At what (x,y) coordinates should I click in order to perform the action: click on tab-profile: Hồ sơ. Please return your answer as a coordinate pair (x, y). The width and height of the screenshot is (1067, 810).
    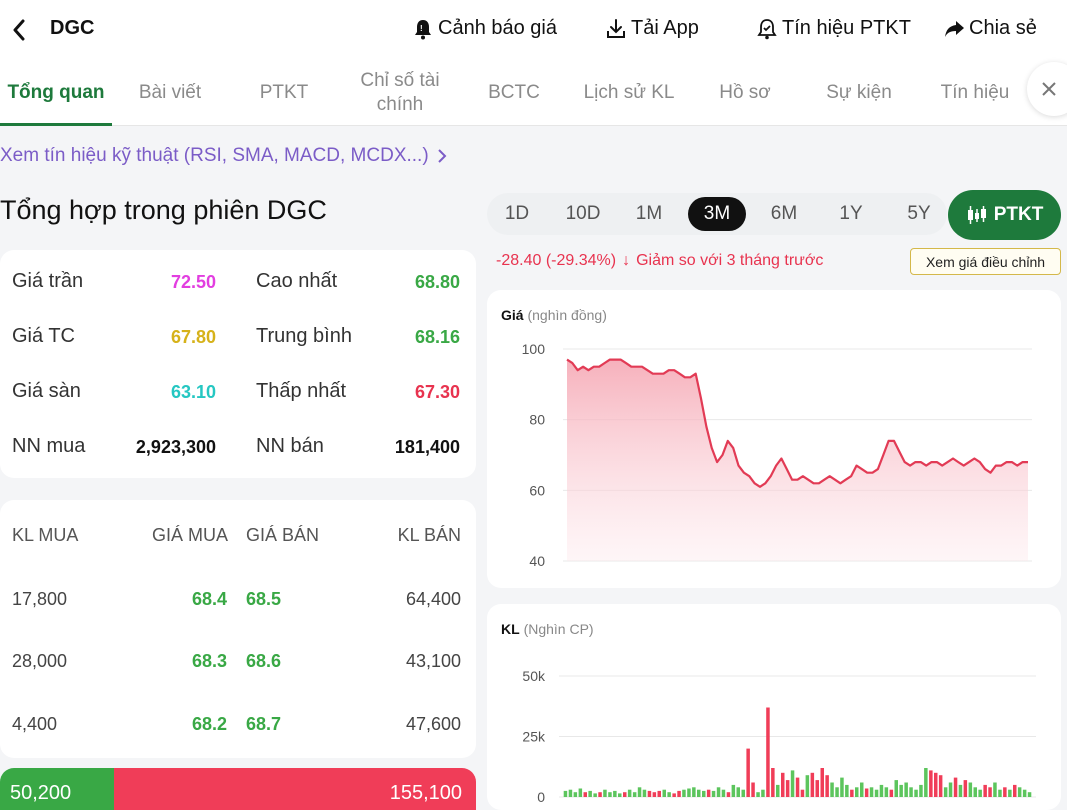
    Looking at the image, I should click on (745, 92).